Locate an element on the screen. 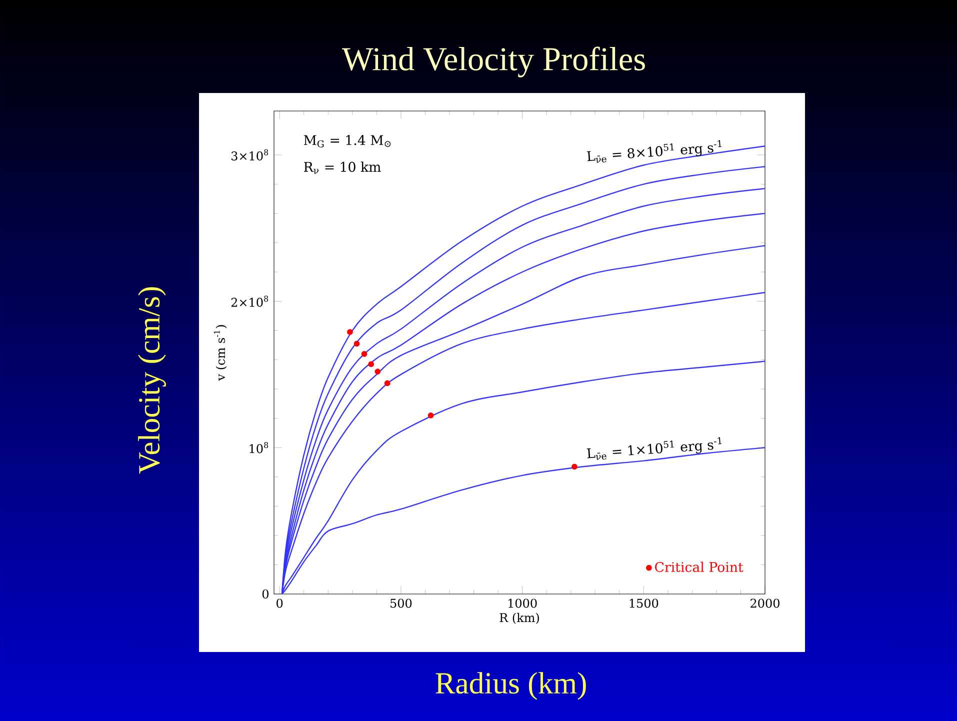  x-tick-label: 500 is located at coordinates (401, 603).